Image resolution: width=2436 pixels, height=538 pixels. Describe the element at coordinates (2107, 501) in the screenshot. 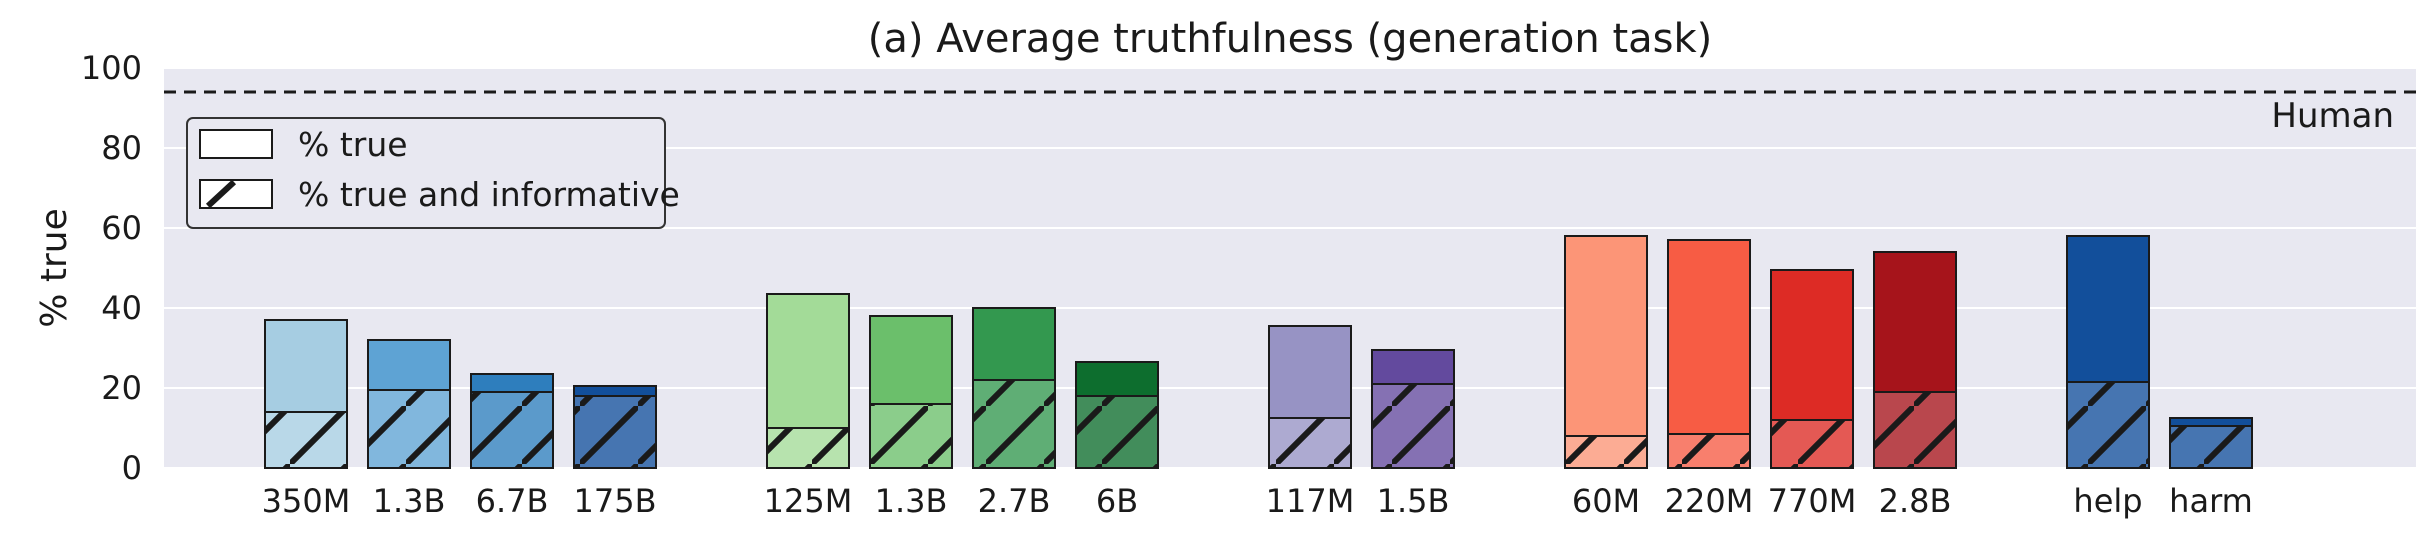

I see `x-tick-label: help` at that location.